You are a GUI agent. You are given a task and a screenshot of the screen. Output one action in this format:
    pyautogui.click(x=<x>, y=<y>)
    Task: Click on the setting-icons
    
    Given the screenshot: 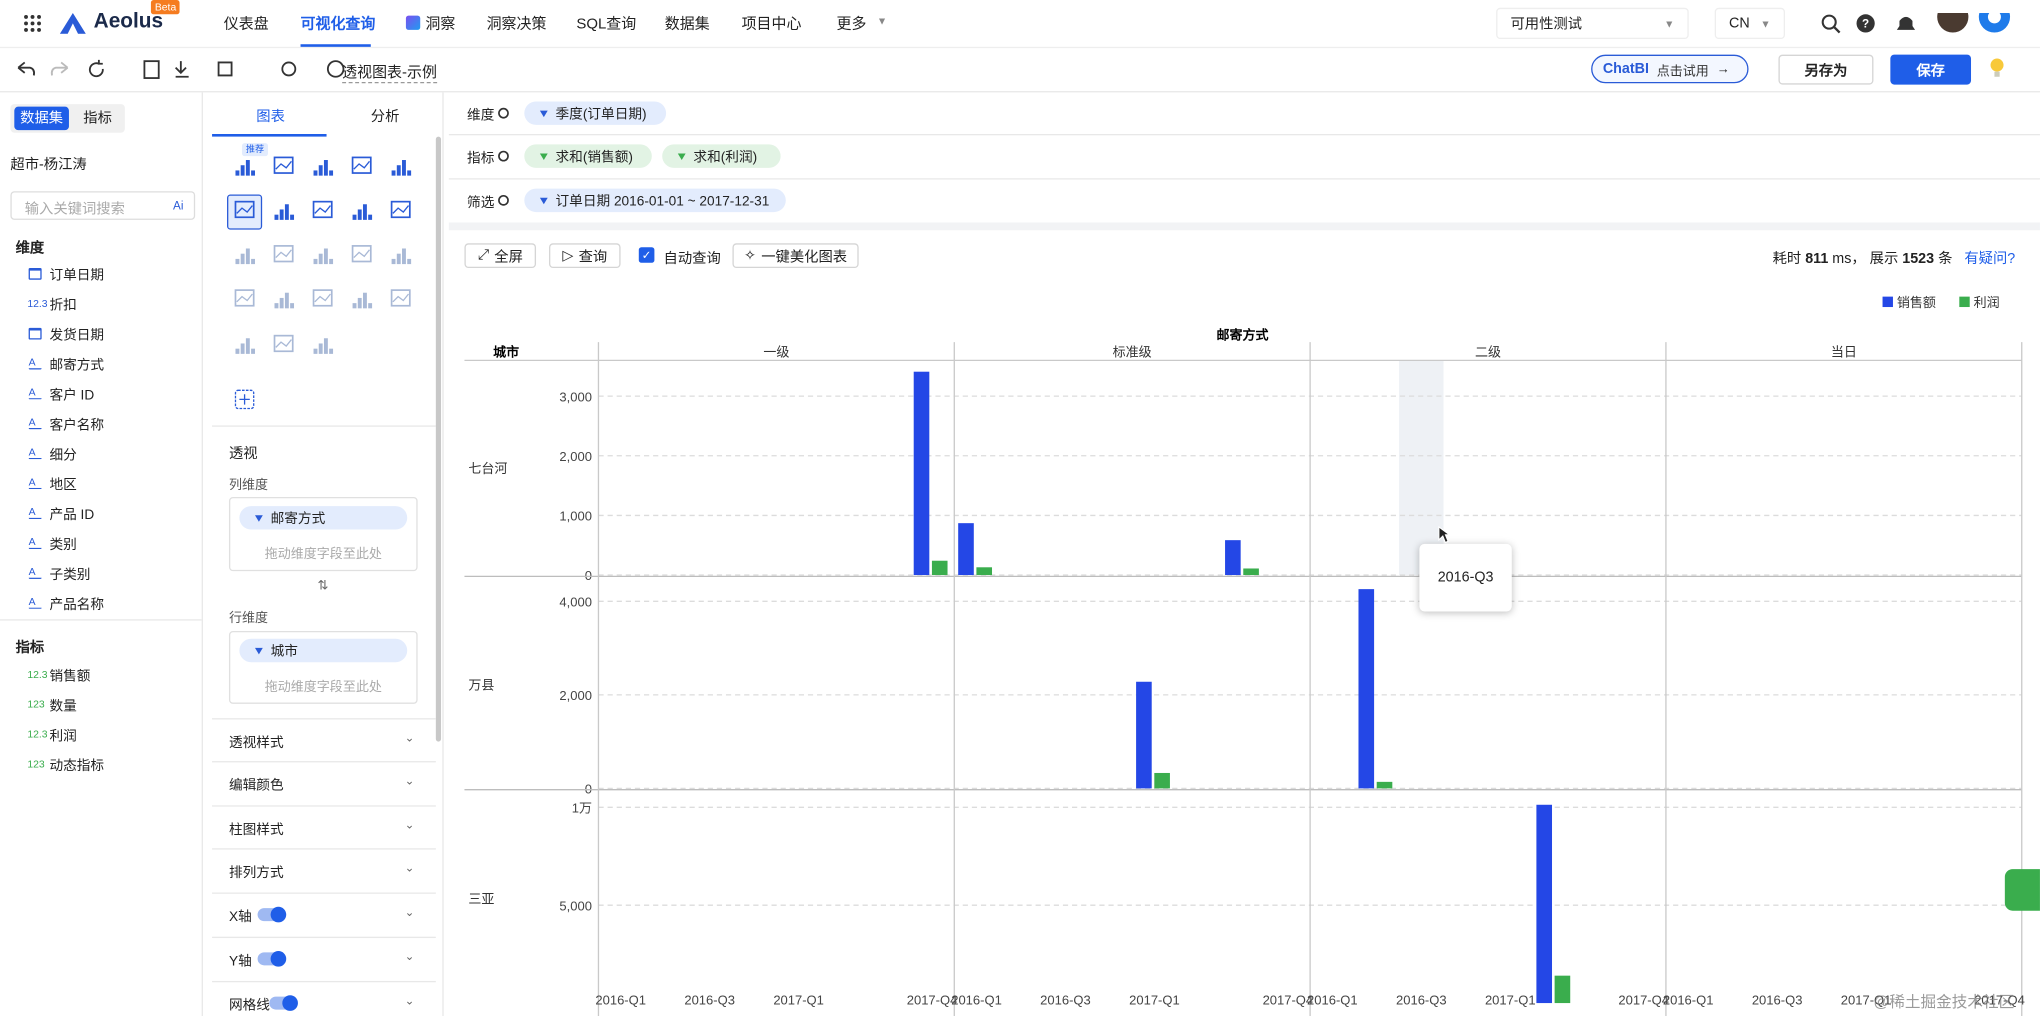 What is the action you would take?
    pyautogui.click(x=503, y=157)
    